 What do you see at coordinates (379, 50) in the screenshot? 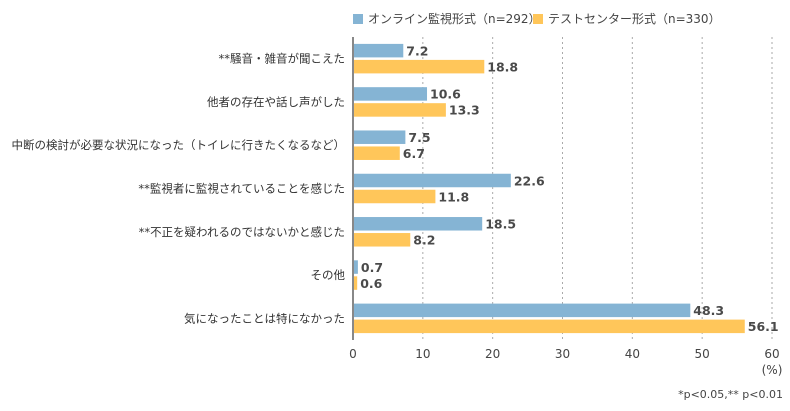
I see `bar-s0-c0` at bounding box center [379, 50].